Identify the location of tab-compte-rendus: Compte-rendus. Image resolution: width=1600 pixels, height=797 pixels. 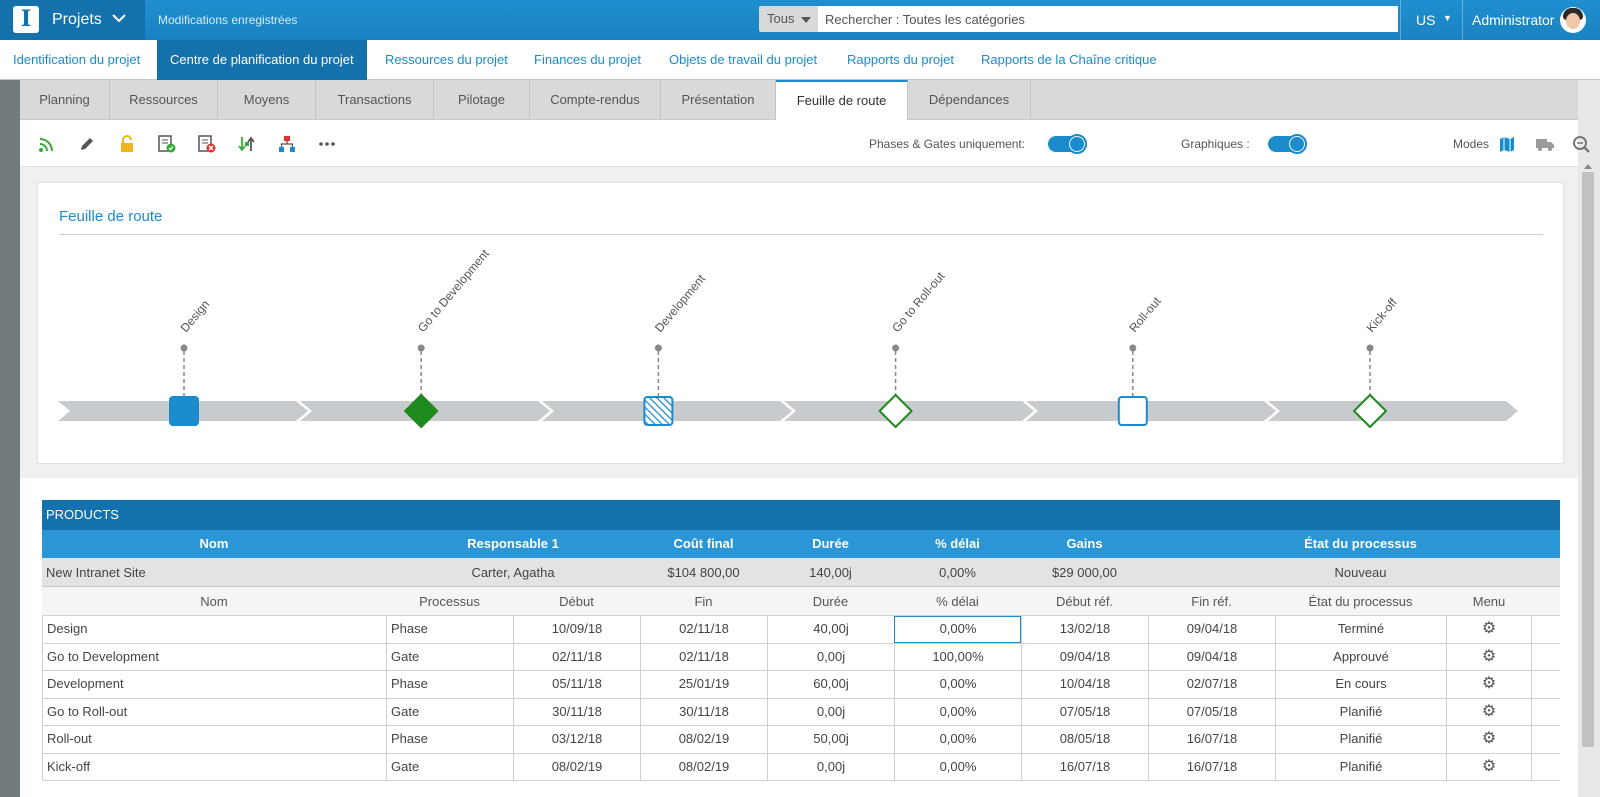
(595, 100).